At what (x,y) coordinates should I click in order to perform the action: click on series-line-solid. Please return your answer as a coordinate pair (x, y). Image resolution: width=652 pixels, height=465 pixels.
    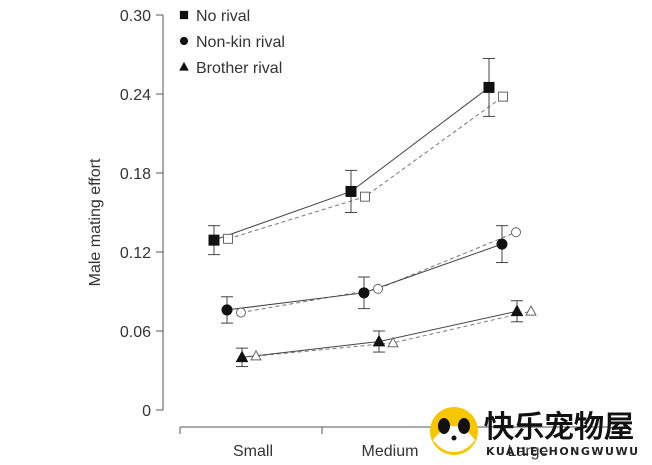
    Looking at the image, I should click on (351, 164).